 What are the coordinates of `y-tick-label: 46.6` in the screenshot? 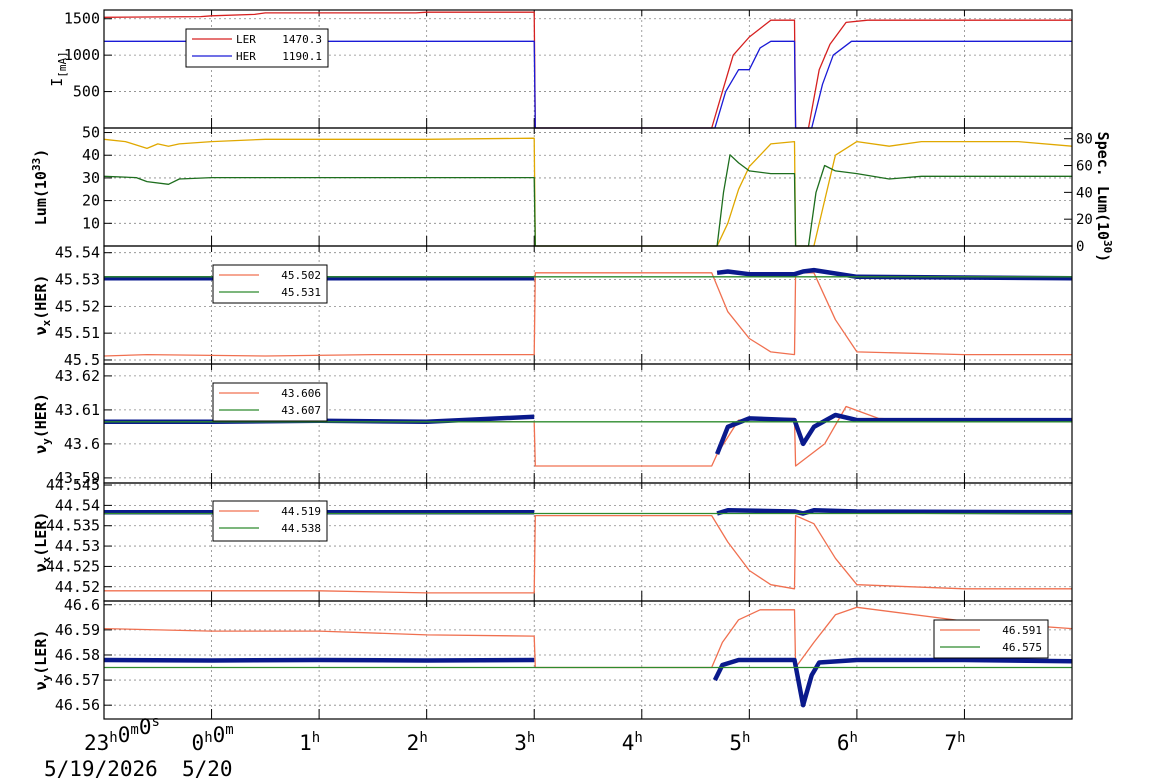 It's located at (82, 605).